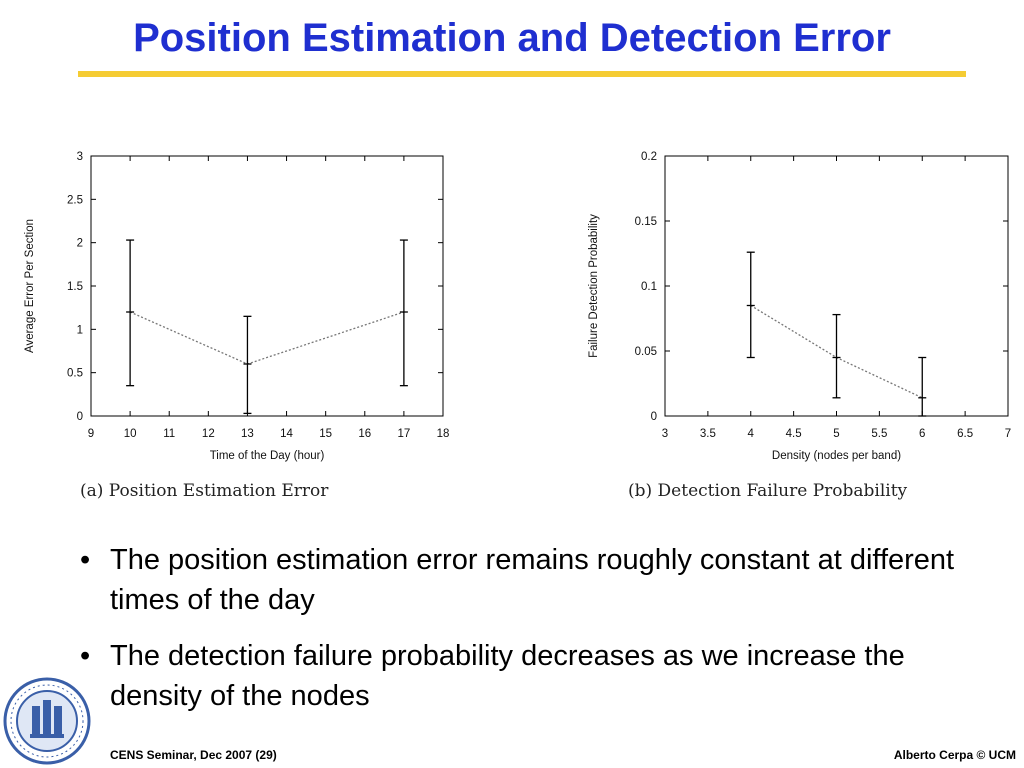 The height and width of the screenshot is (768, 1024). I want to click on x-tick-label: 17, so click(403, 434).